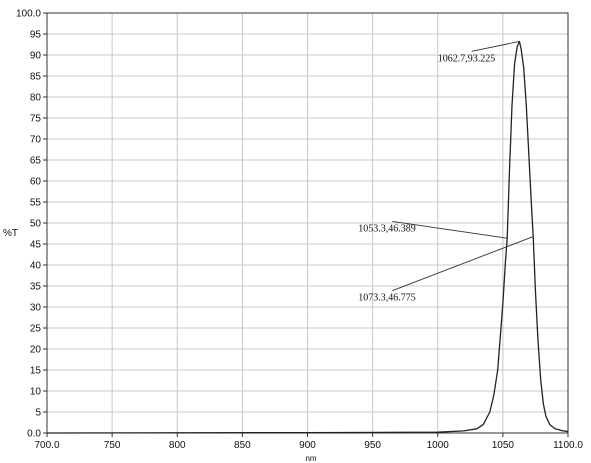  What do you see at coordinates (438, 445) in the screenshot?
I see `x-tick-label: 1000` at bounding box center [438, 445].